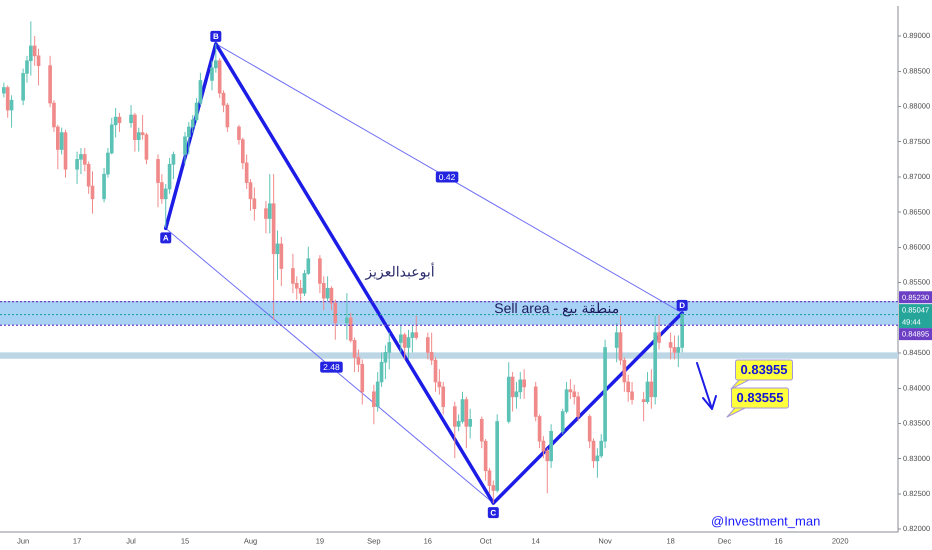  Describe the element at coordinates (760, 398) in the screenshot. I see `annotation: 0.83555` at that location.